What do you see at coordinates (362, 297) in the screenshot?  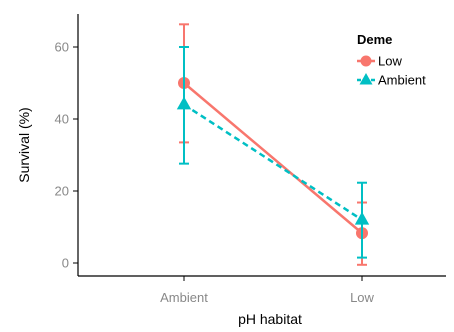 I see `x-tick-label: Low` at bounding box center [362, 297].